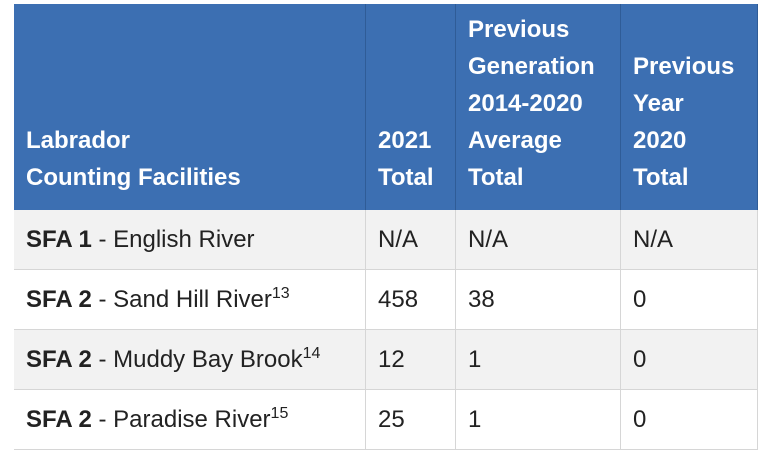 This screenshot has width=780, height=450. What do you see at coordinates (59, 239) in the screenshot?
I see `area-label: SFA 1` at bounding box center [59, 239].